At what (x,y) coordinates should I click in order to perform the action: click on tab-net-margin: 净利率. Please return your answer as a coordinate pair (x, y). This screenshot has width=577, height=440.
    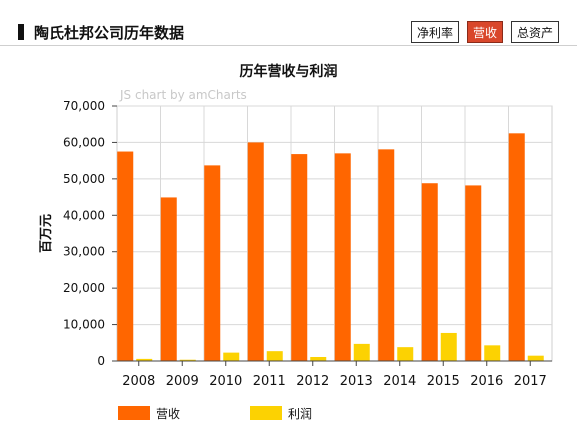
    Looking at the image, I should click on (434, 32).